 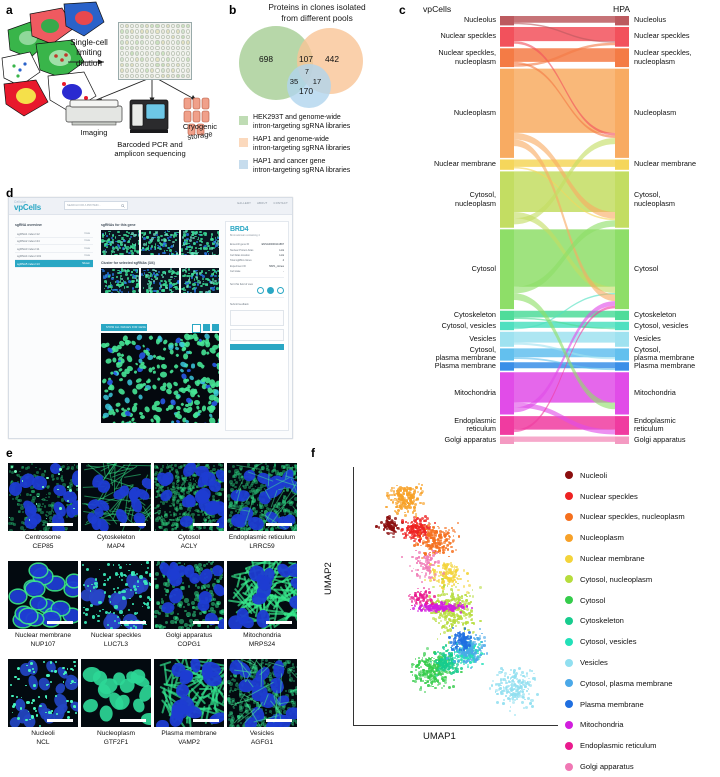 I want to click on app-nav-links: GALLERY ABOUT CONTACT, so click(x=260, y=203).